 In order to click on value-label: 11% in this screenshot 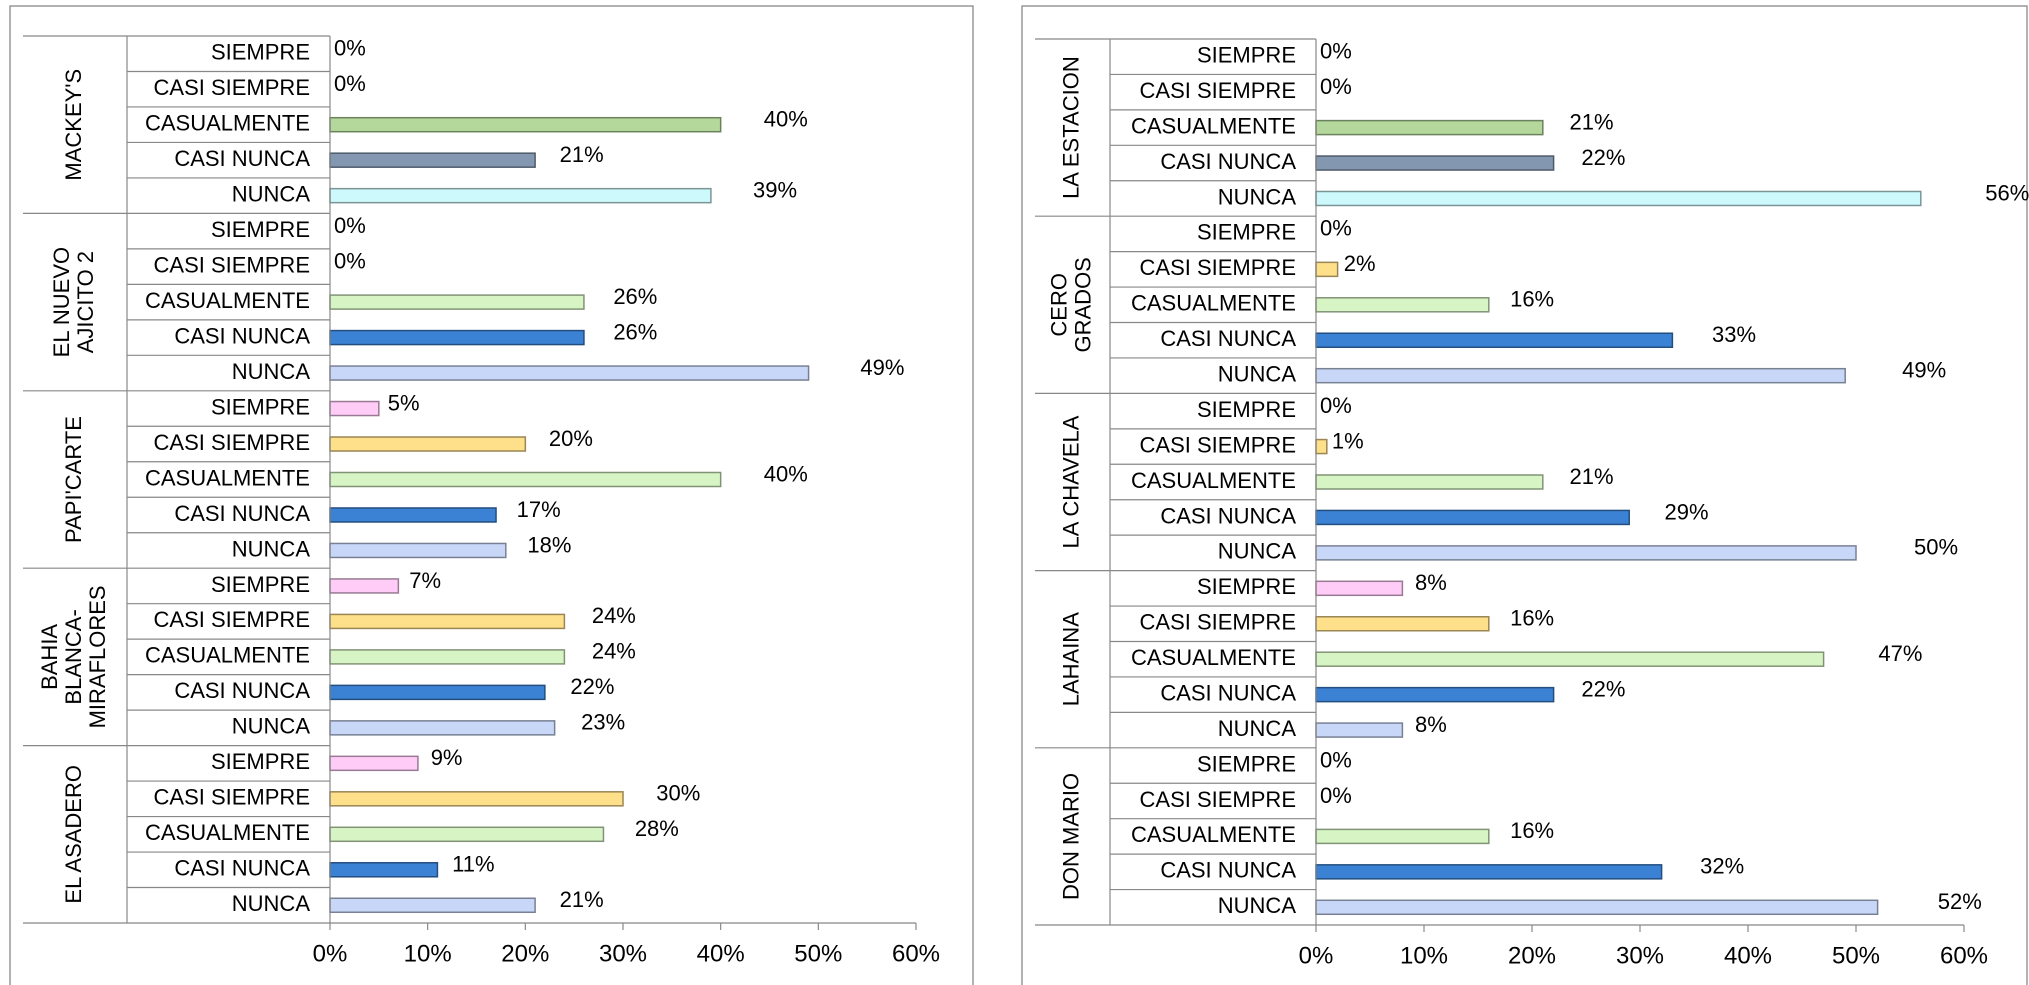, I will do `click(473, 864)`.